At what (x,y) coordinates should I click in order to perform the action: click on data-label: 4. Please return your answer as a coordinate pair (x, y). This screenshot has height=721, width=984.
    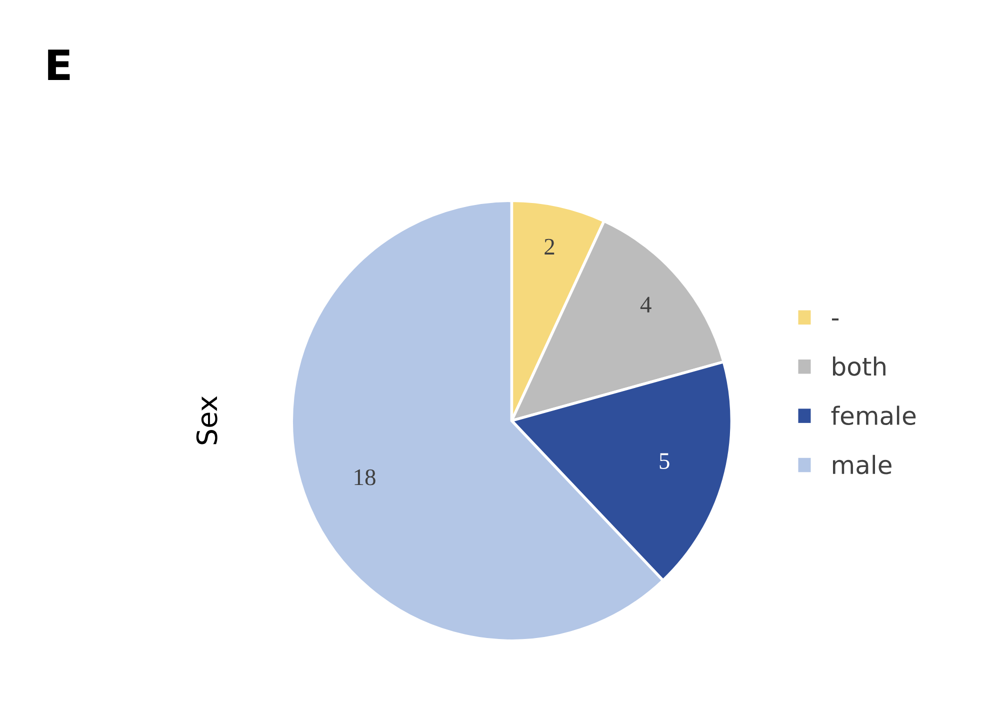
    Looking at the image, I should click on (646, 304).